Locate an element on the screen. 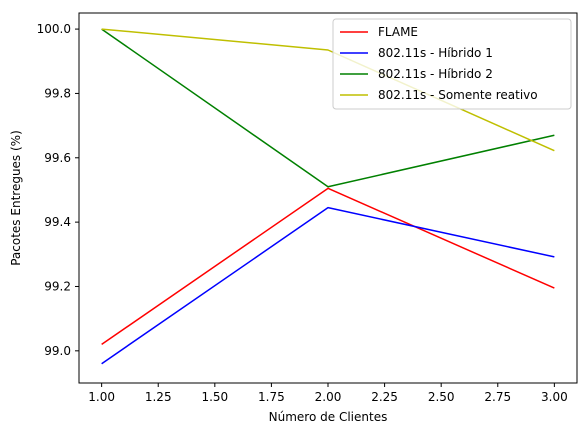 This screenshot has height=436, width=588. x-tick-label: 1.00 is located at coordinates (101, 397).